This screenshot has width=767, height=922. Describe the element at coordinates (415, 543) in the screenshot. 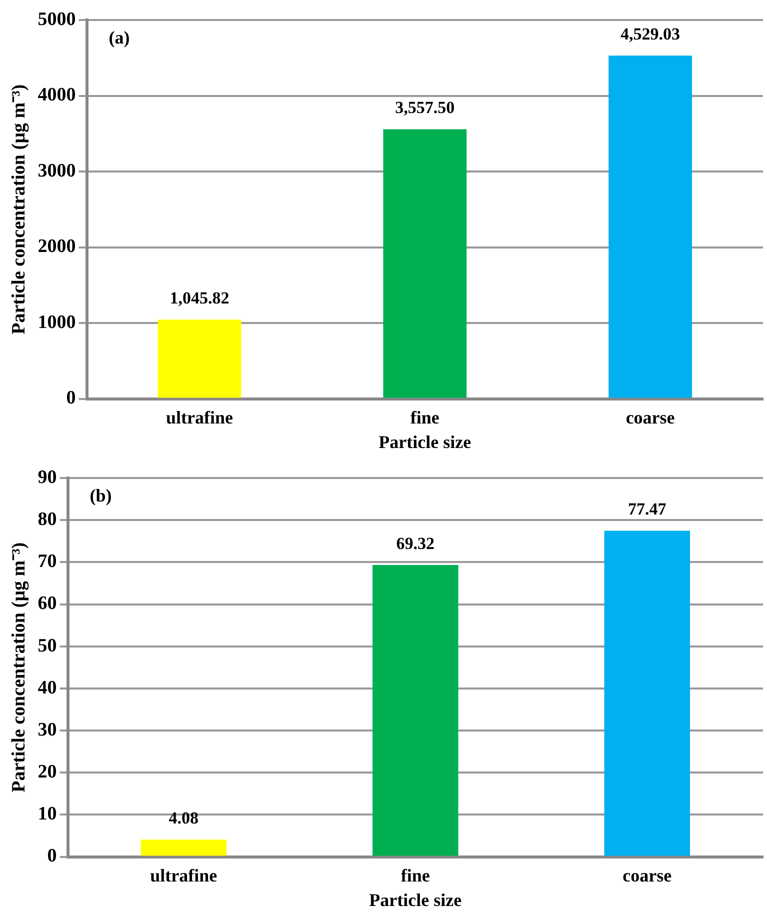

I see `data-label: 69.32` at that location.